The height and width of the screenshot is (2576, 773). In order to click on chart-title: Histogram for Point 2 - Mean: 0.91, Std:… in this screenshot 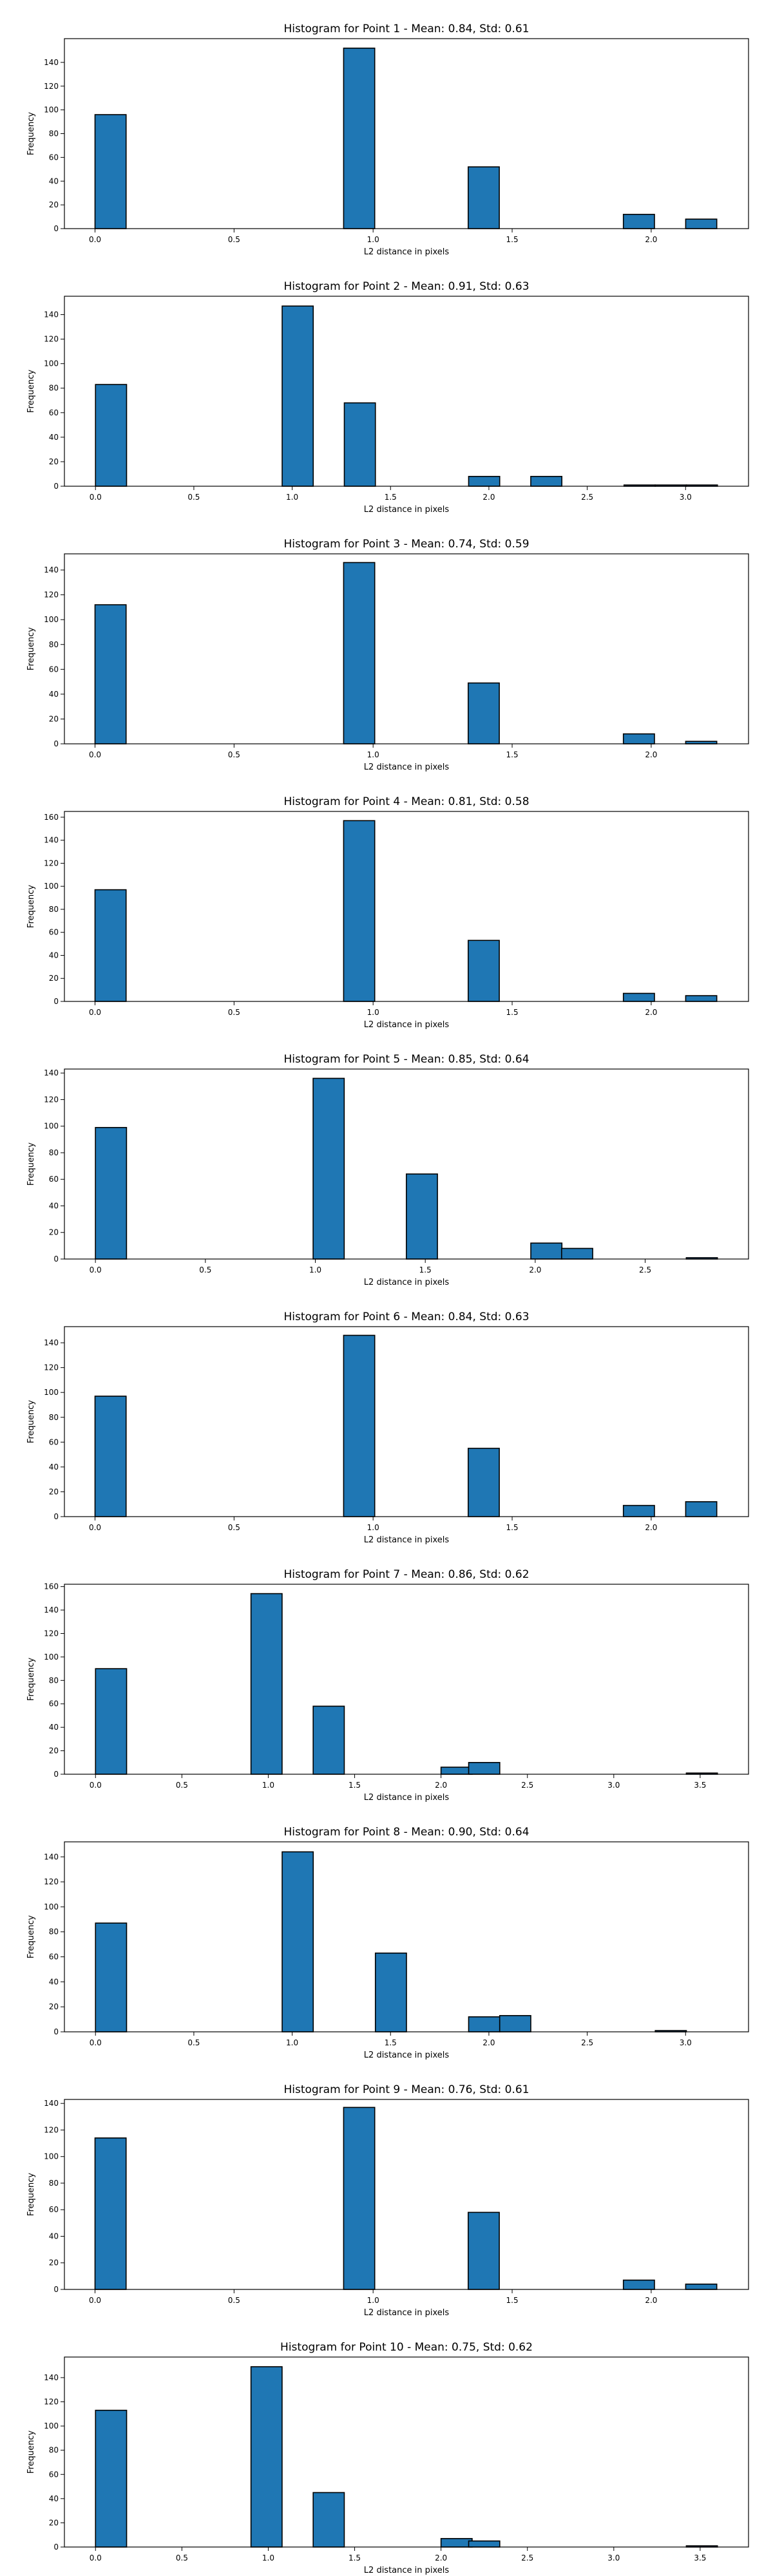, I will do `click(406, 286)`.